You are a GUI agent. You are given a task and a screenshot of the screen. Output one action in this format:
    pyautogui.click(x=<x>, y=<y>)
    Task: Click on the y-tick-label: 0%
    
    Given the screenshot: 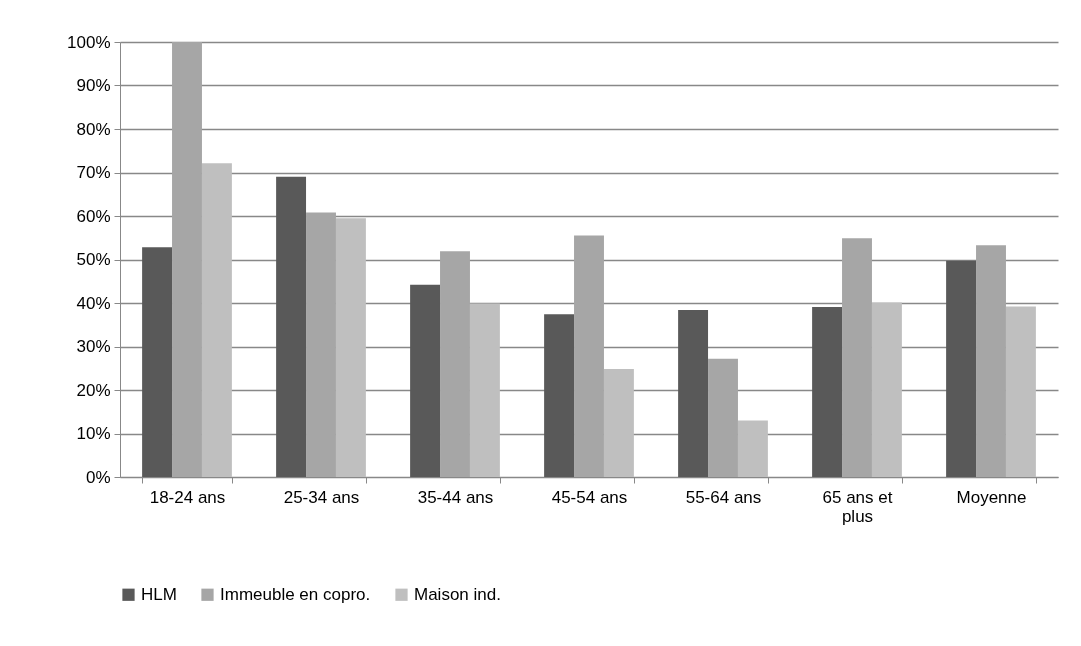 What is the action you would take?
    pyautogui.click(x=98, y=477)
    